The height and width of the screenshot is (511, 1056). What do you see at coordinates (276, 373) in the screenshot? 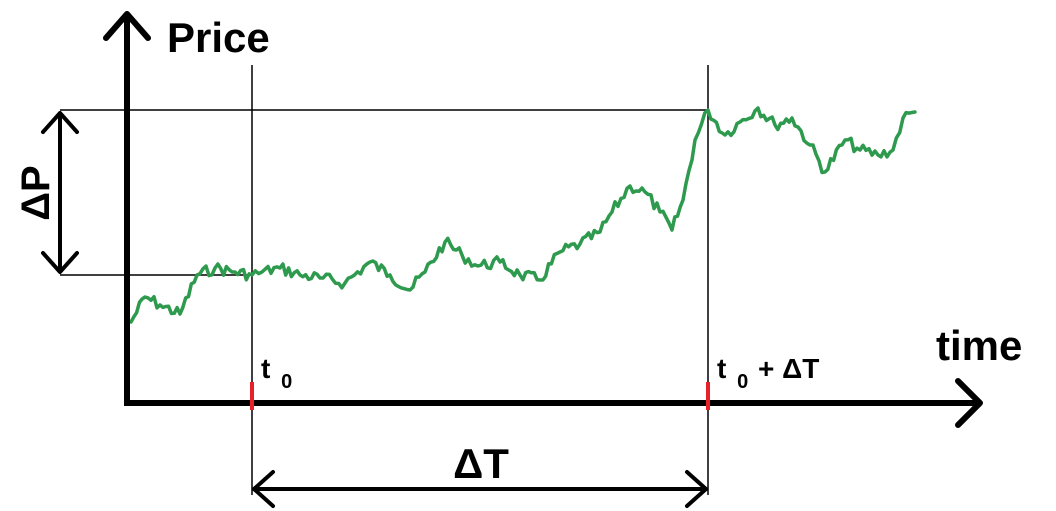
I see `t0-label: t 0` at bounding box center [276, 373].